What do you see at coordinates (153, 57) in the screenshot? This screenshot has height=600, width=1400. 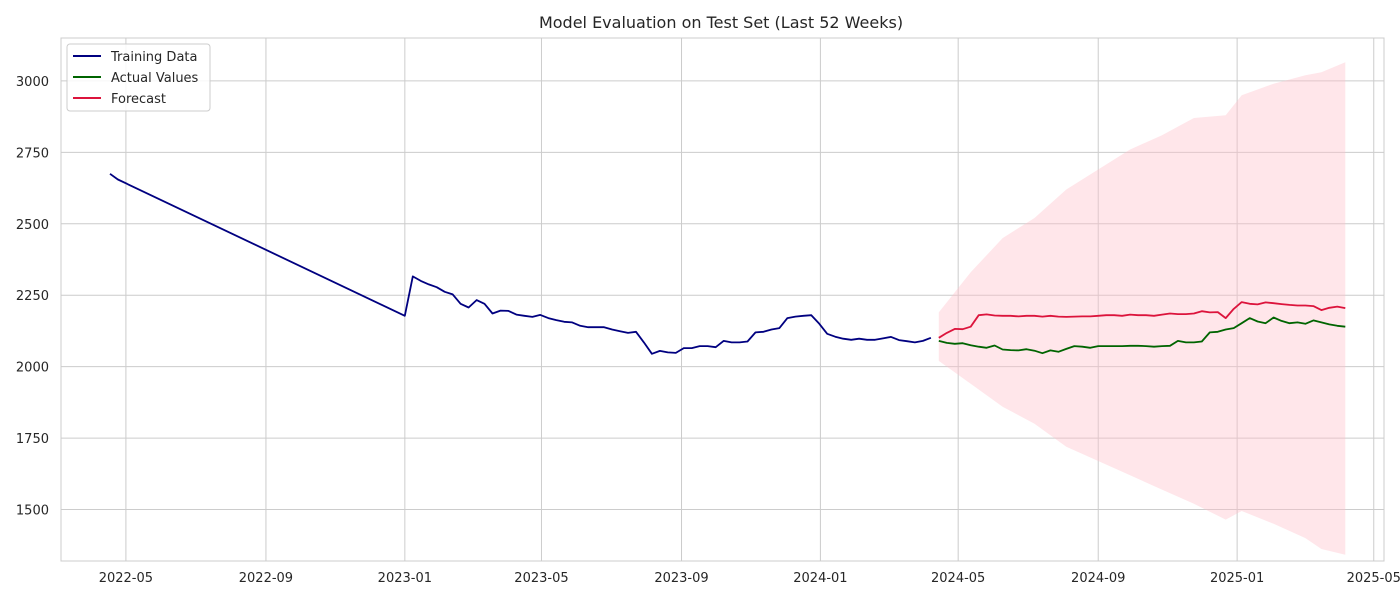 I see `legend-label-training-data: Training Data` at bounding box center [153, 57].